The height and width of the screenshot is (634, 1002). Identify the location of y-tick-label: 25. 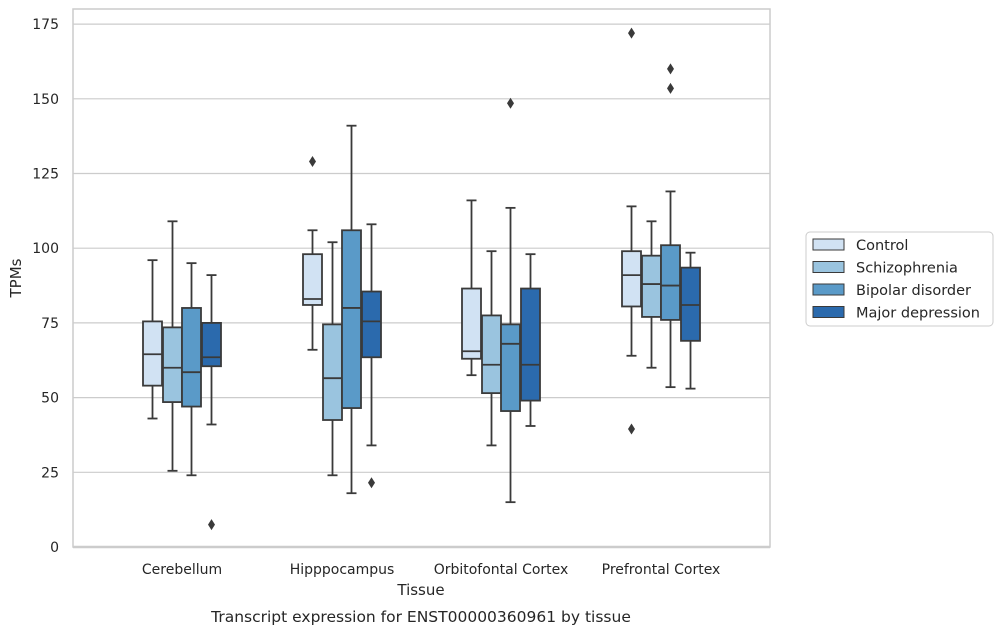
(50, 473).